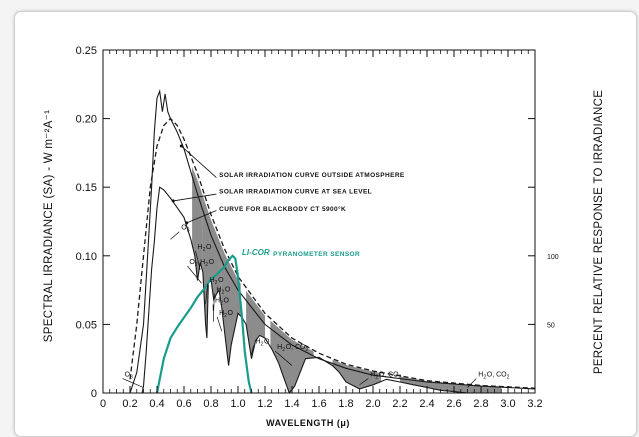  Describe the element at coordinates (318, 404) in the screenshot. I see `x-tick-label: 1.6` at that location.